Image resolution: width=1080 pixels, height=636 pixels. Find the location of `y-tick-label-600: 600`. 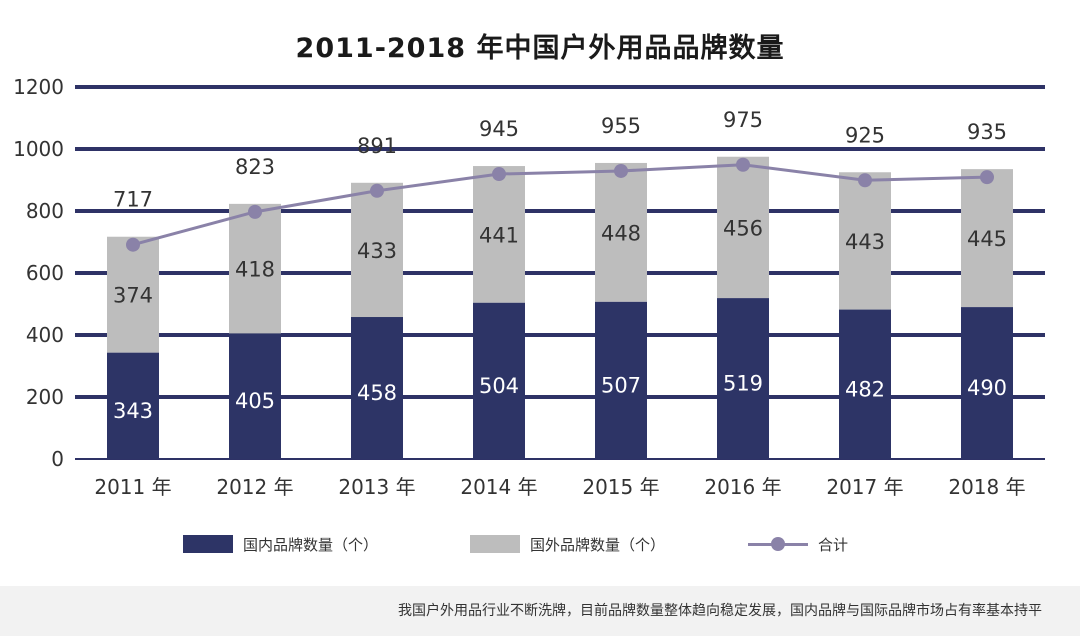

y-tick-label-600: 600 is located at coordinates (45, 273).